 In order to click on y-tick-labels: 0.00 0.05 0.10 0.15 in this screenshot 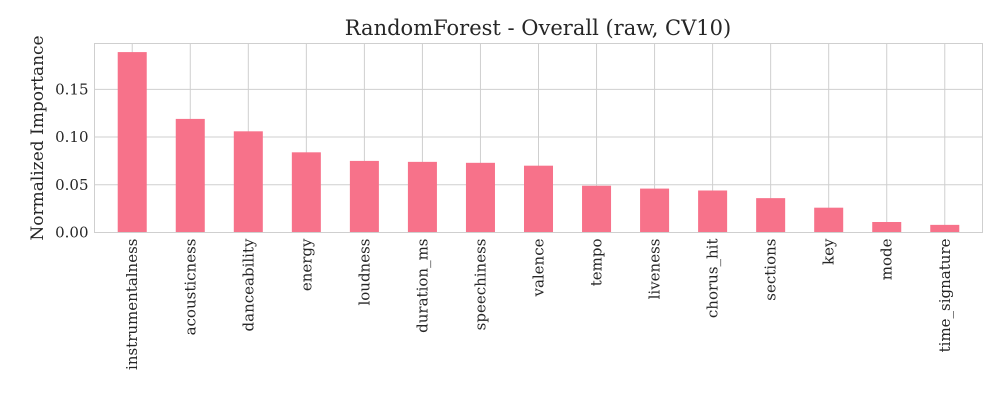, I will do `click(71, 160)`.